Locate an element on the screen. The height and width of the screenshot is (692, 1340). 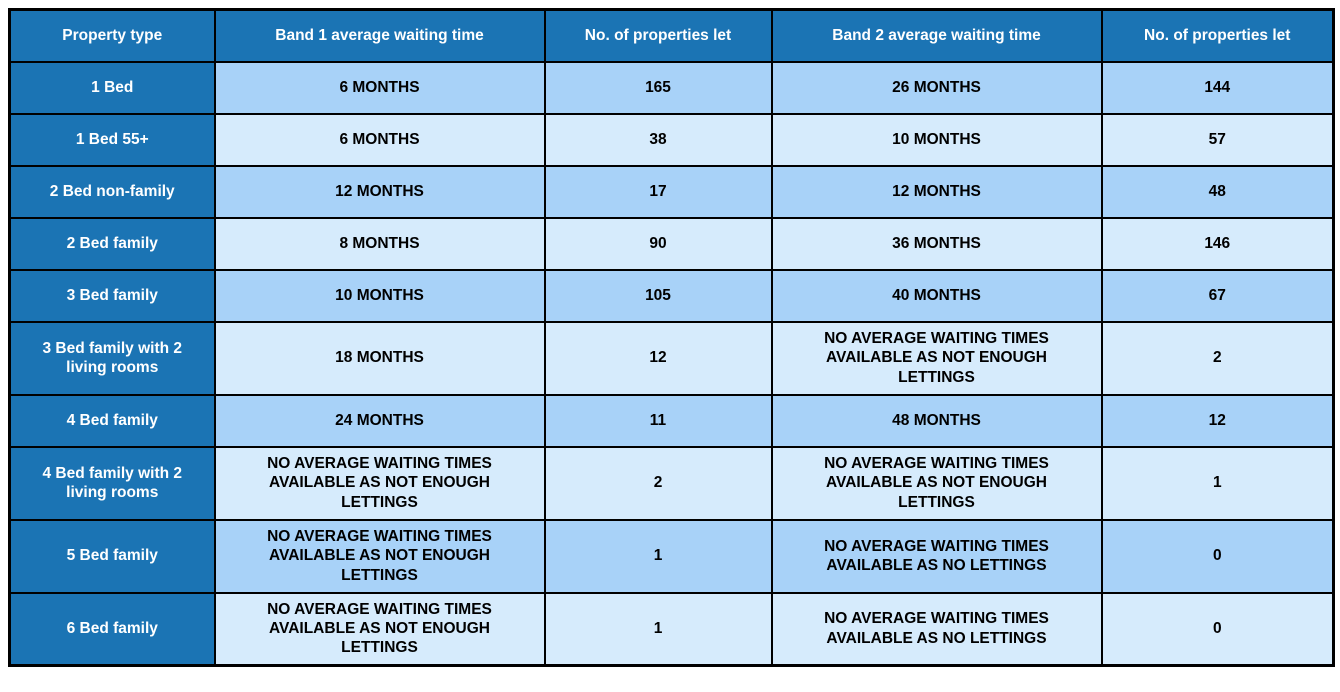
band2-wait-cell: 48 MONTHS is located at coordinates (936, 420).